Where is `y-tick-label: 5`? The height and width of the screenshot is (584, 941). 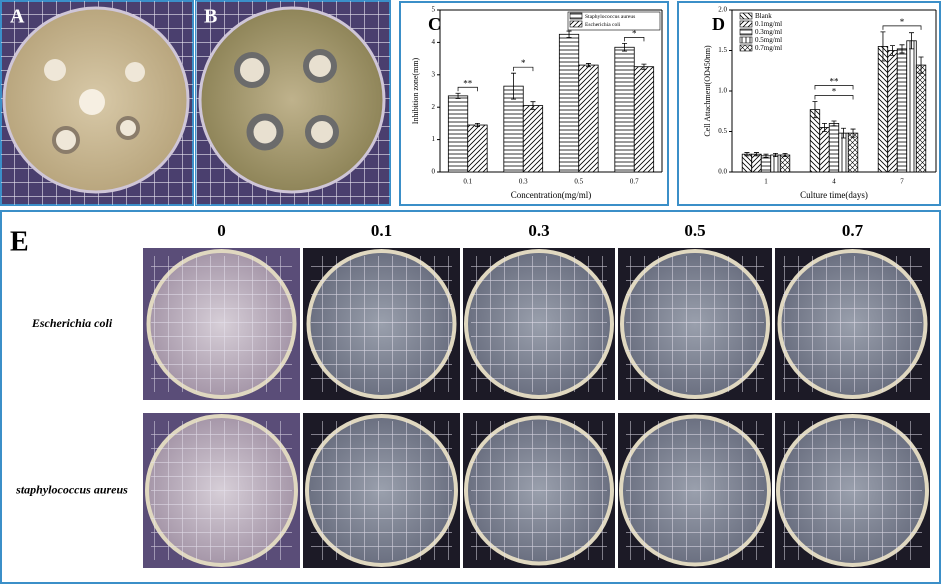
y-tick-label: 5 is located at coordinates (434, 10).